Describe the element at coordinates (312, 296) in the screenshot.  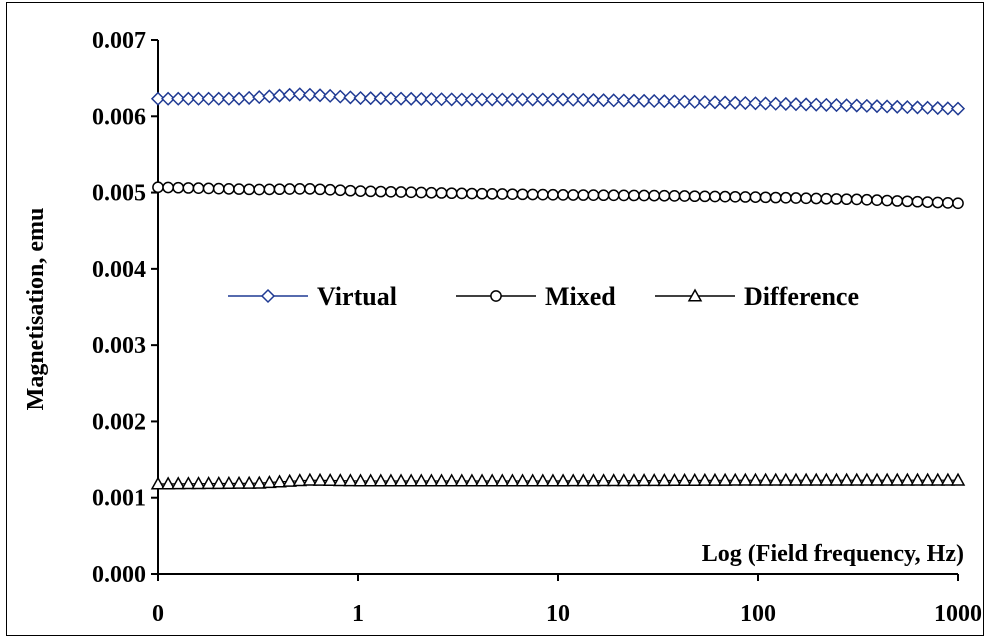
I see `legend-entry-virtual: Virtual` at that location.